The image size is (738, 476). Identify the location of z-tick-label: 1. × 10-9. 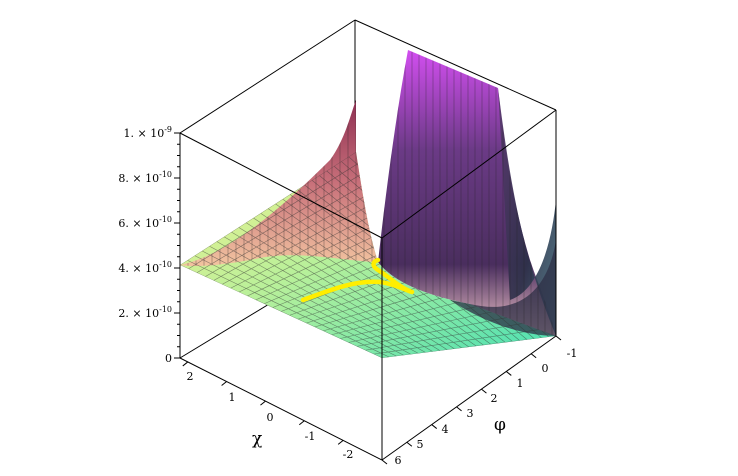
(148, 132).